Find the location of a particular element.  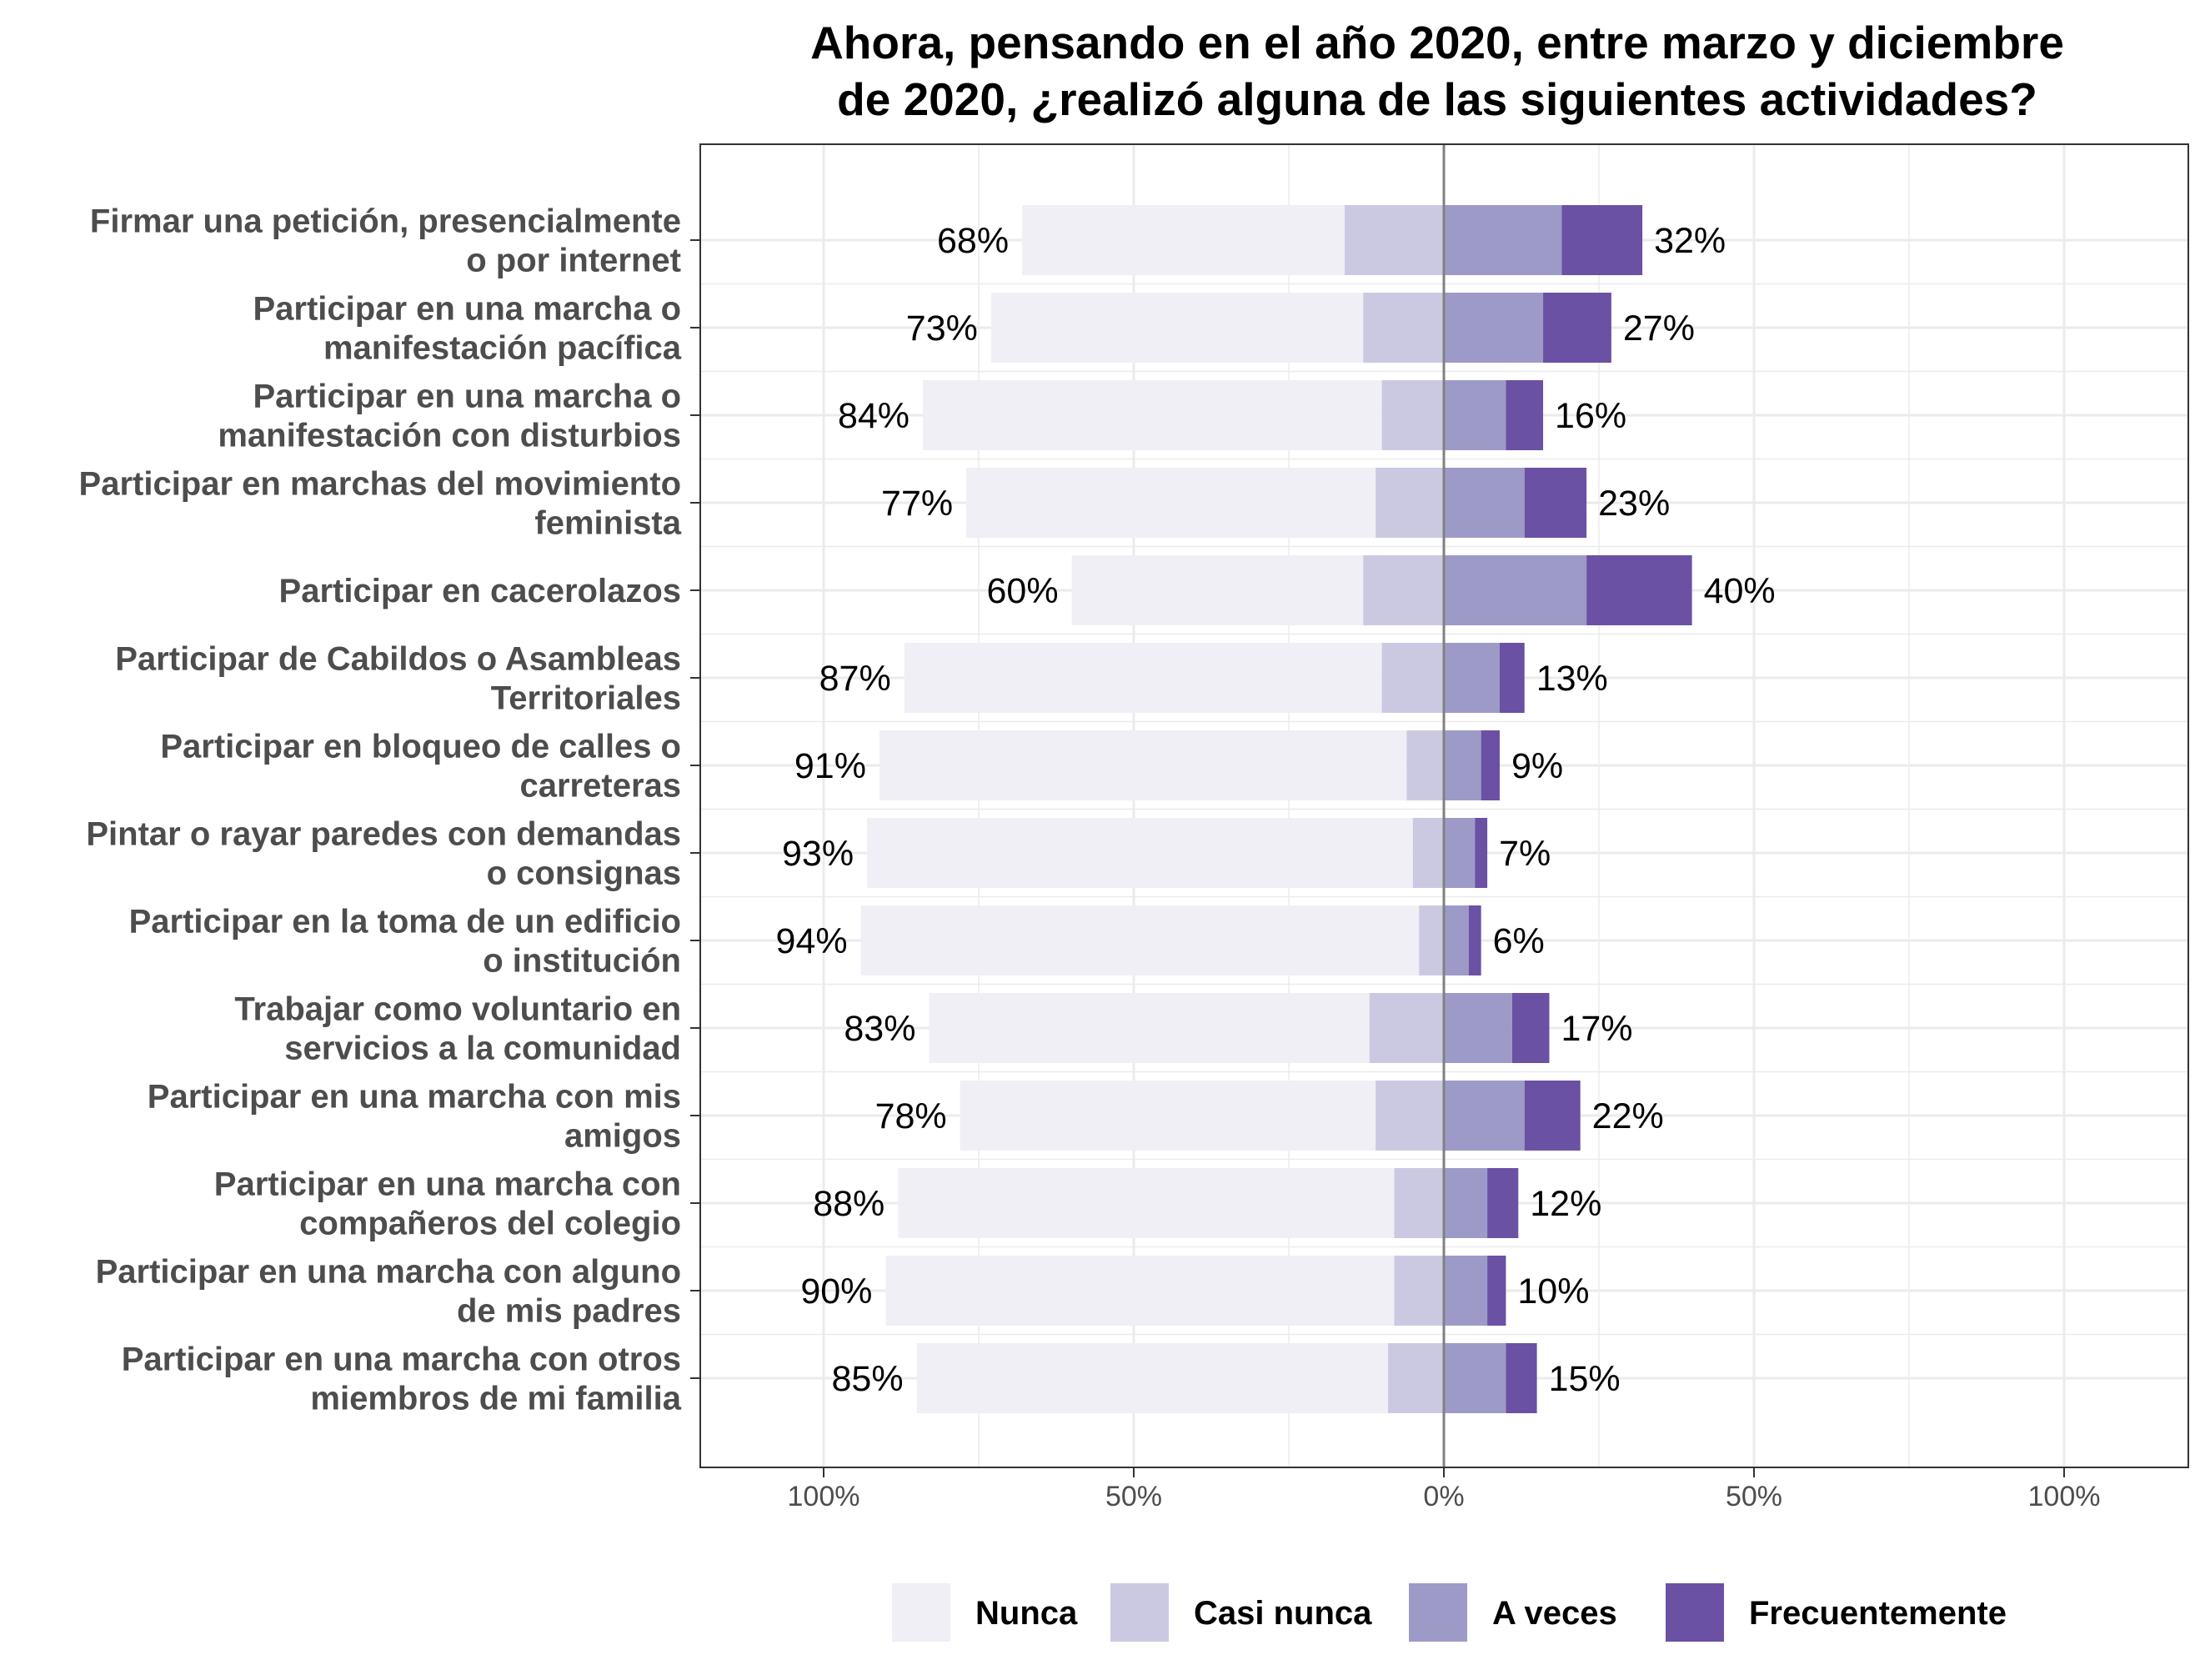

category-label-line: Pintar o rayar paredes con demandas is located at coordinates (383, 834).